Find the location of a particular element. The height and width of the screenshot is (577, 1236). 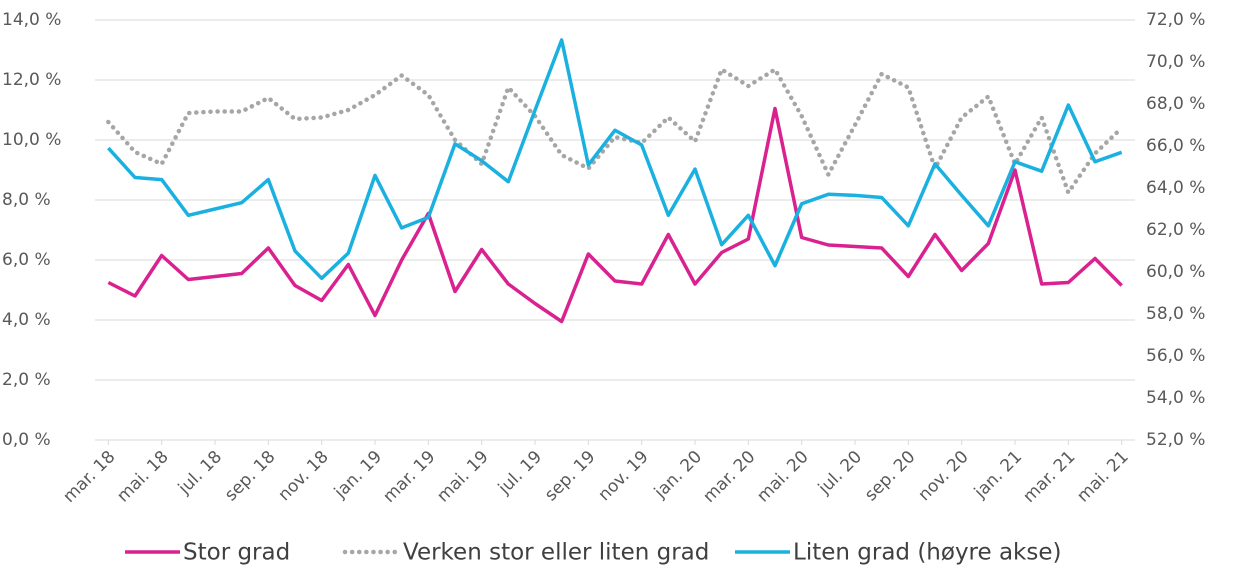

x-tick-label: sep. 19 is located at coordinates (570, 476).